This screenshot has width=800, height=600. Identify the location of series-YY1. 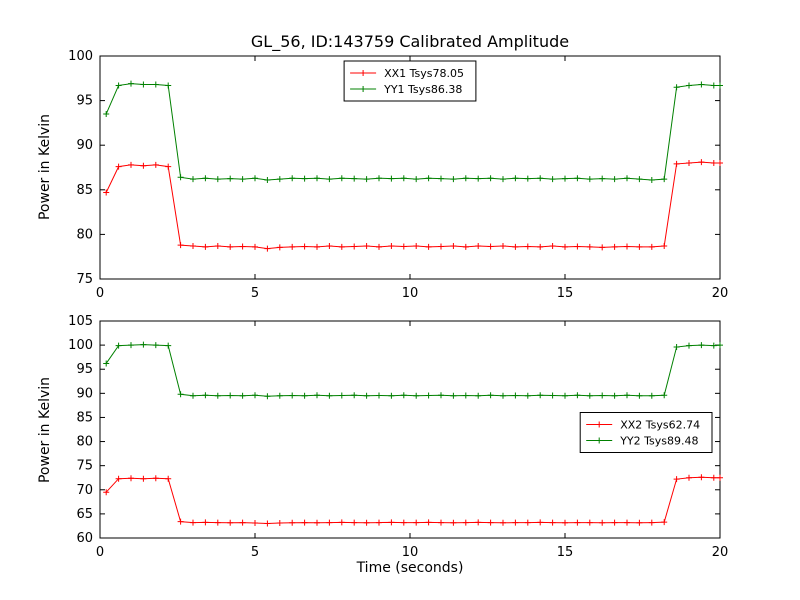
(413, 131).